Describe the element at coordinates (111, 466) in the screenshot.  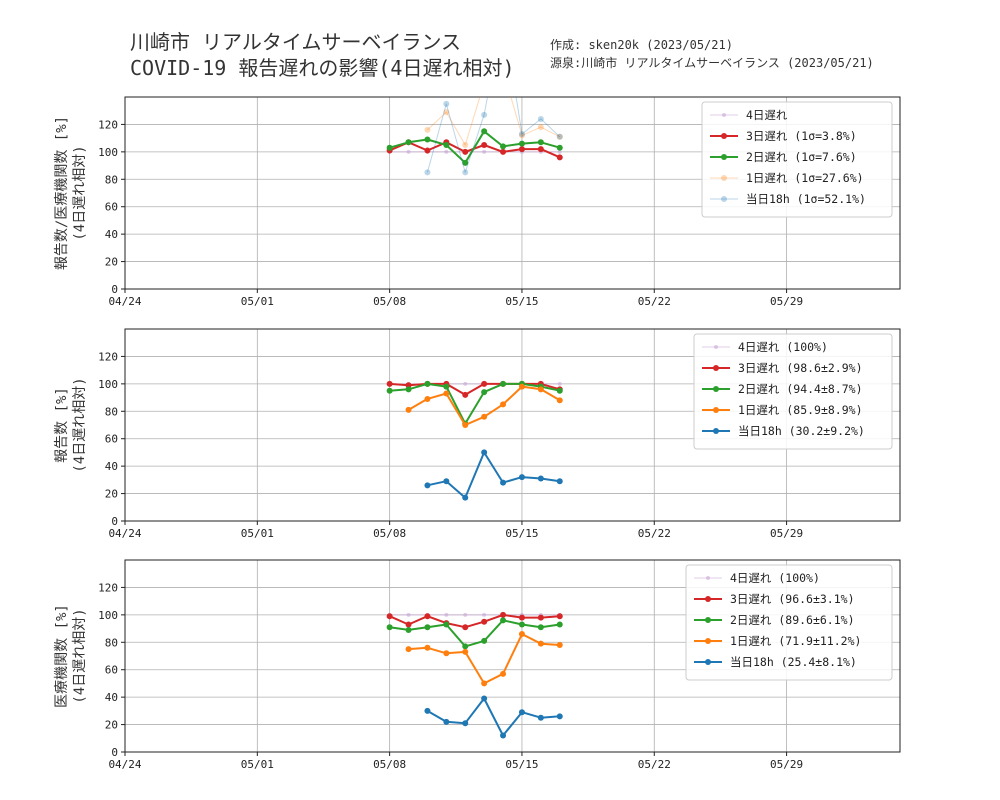
I see `y-tick-label: 40` at that location.